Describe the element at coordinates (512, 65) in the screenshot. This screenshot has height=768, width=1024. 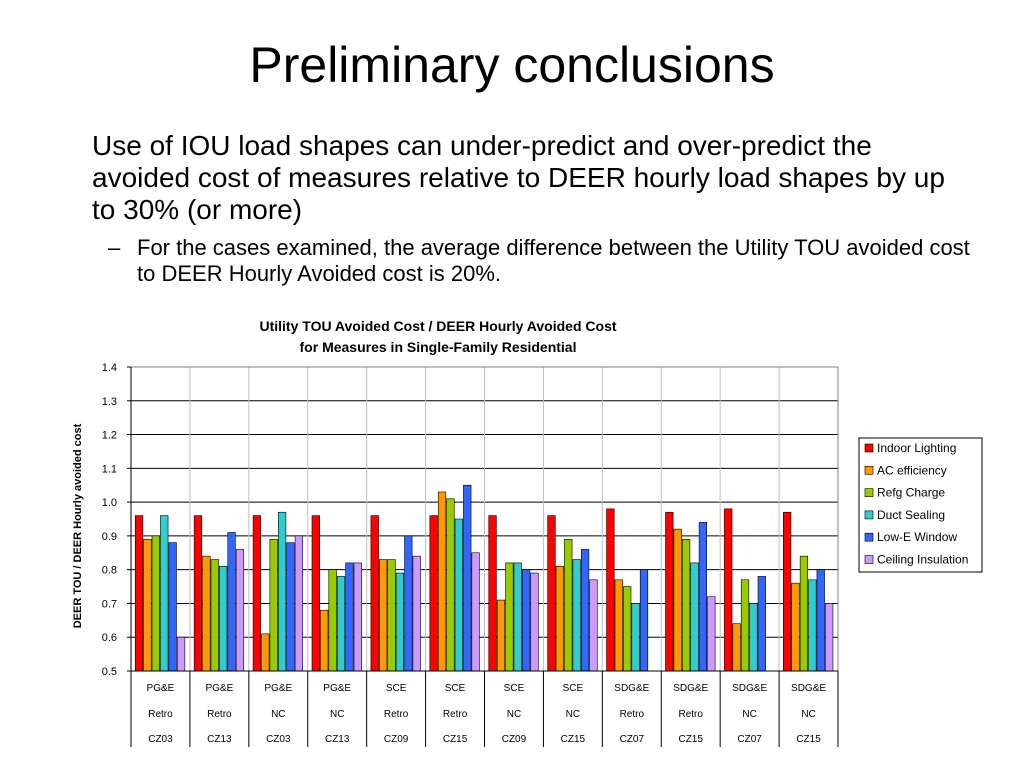
I see `slide-title: Preliminary conclusions` at that location.